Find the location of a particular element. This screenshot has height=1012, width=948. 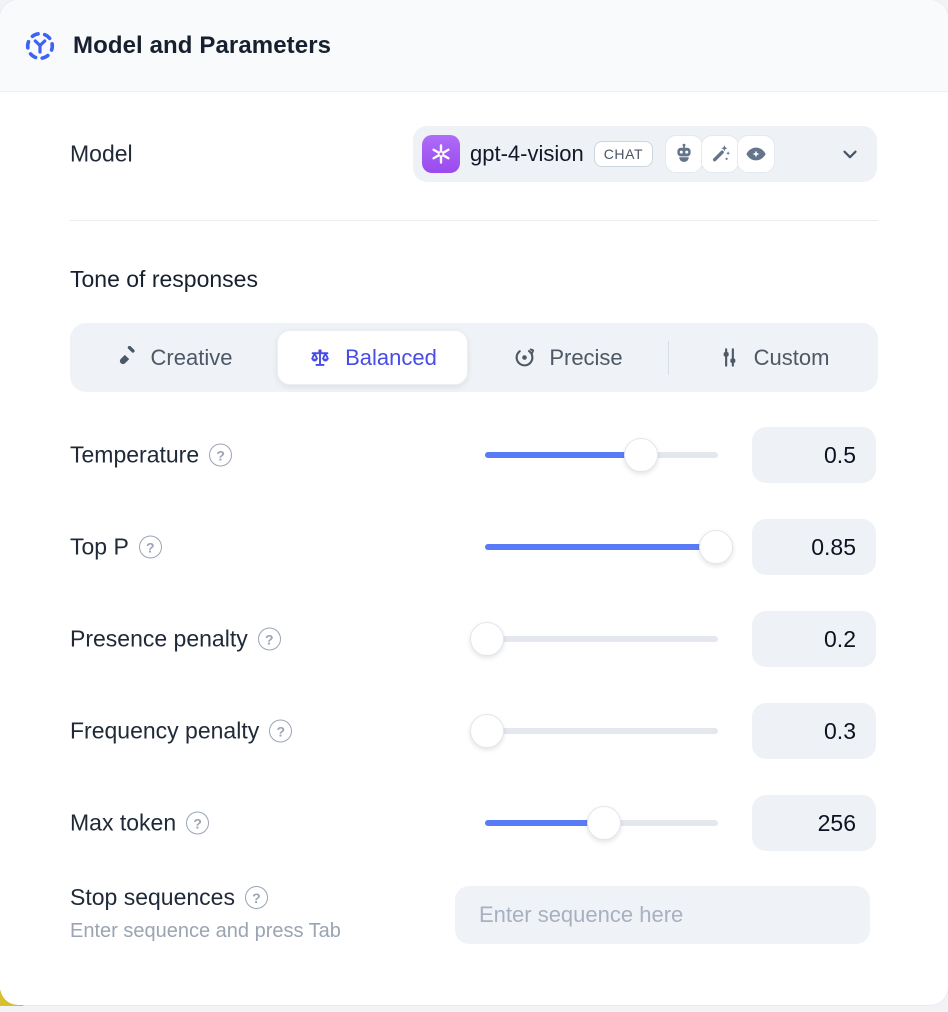

param-row-presence-penalty: Presence penalty ? 0.2 is located at coordinates (474, 639).